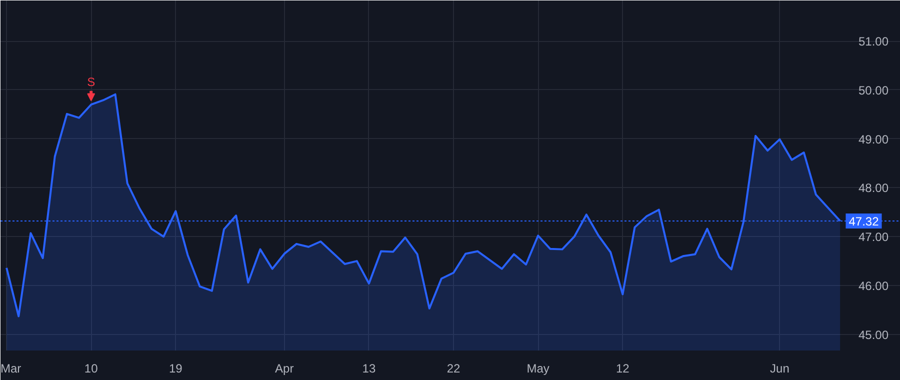 This screenshot has width=900, height=380. Describe the element at coordinates (453, 369) in the screenshot. I see `x-tick-label: 22` at that location.